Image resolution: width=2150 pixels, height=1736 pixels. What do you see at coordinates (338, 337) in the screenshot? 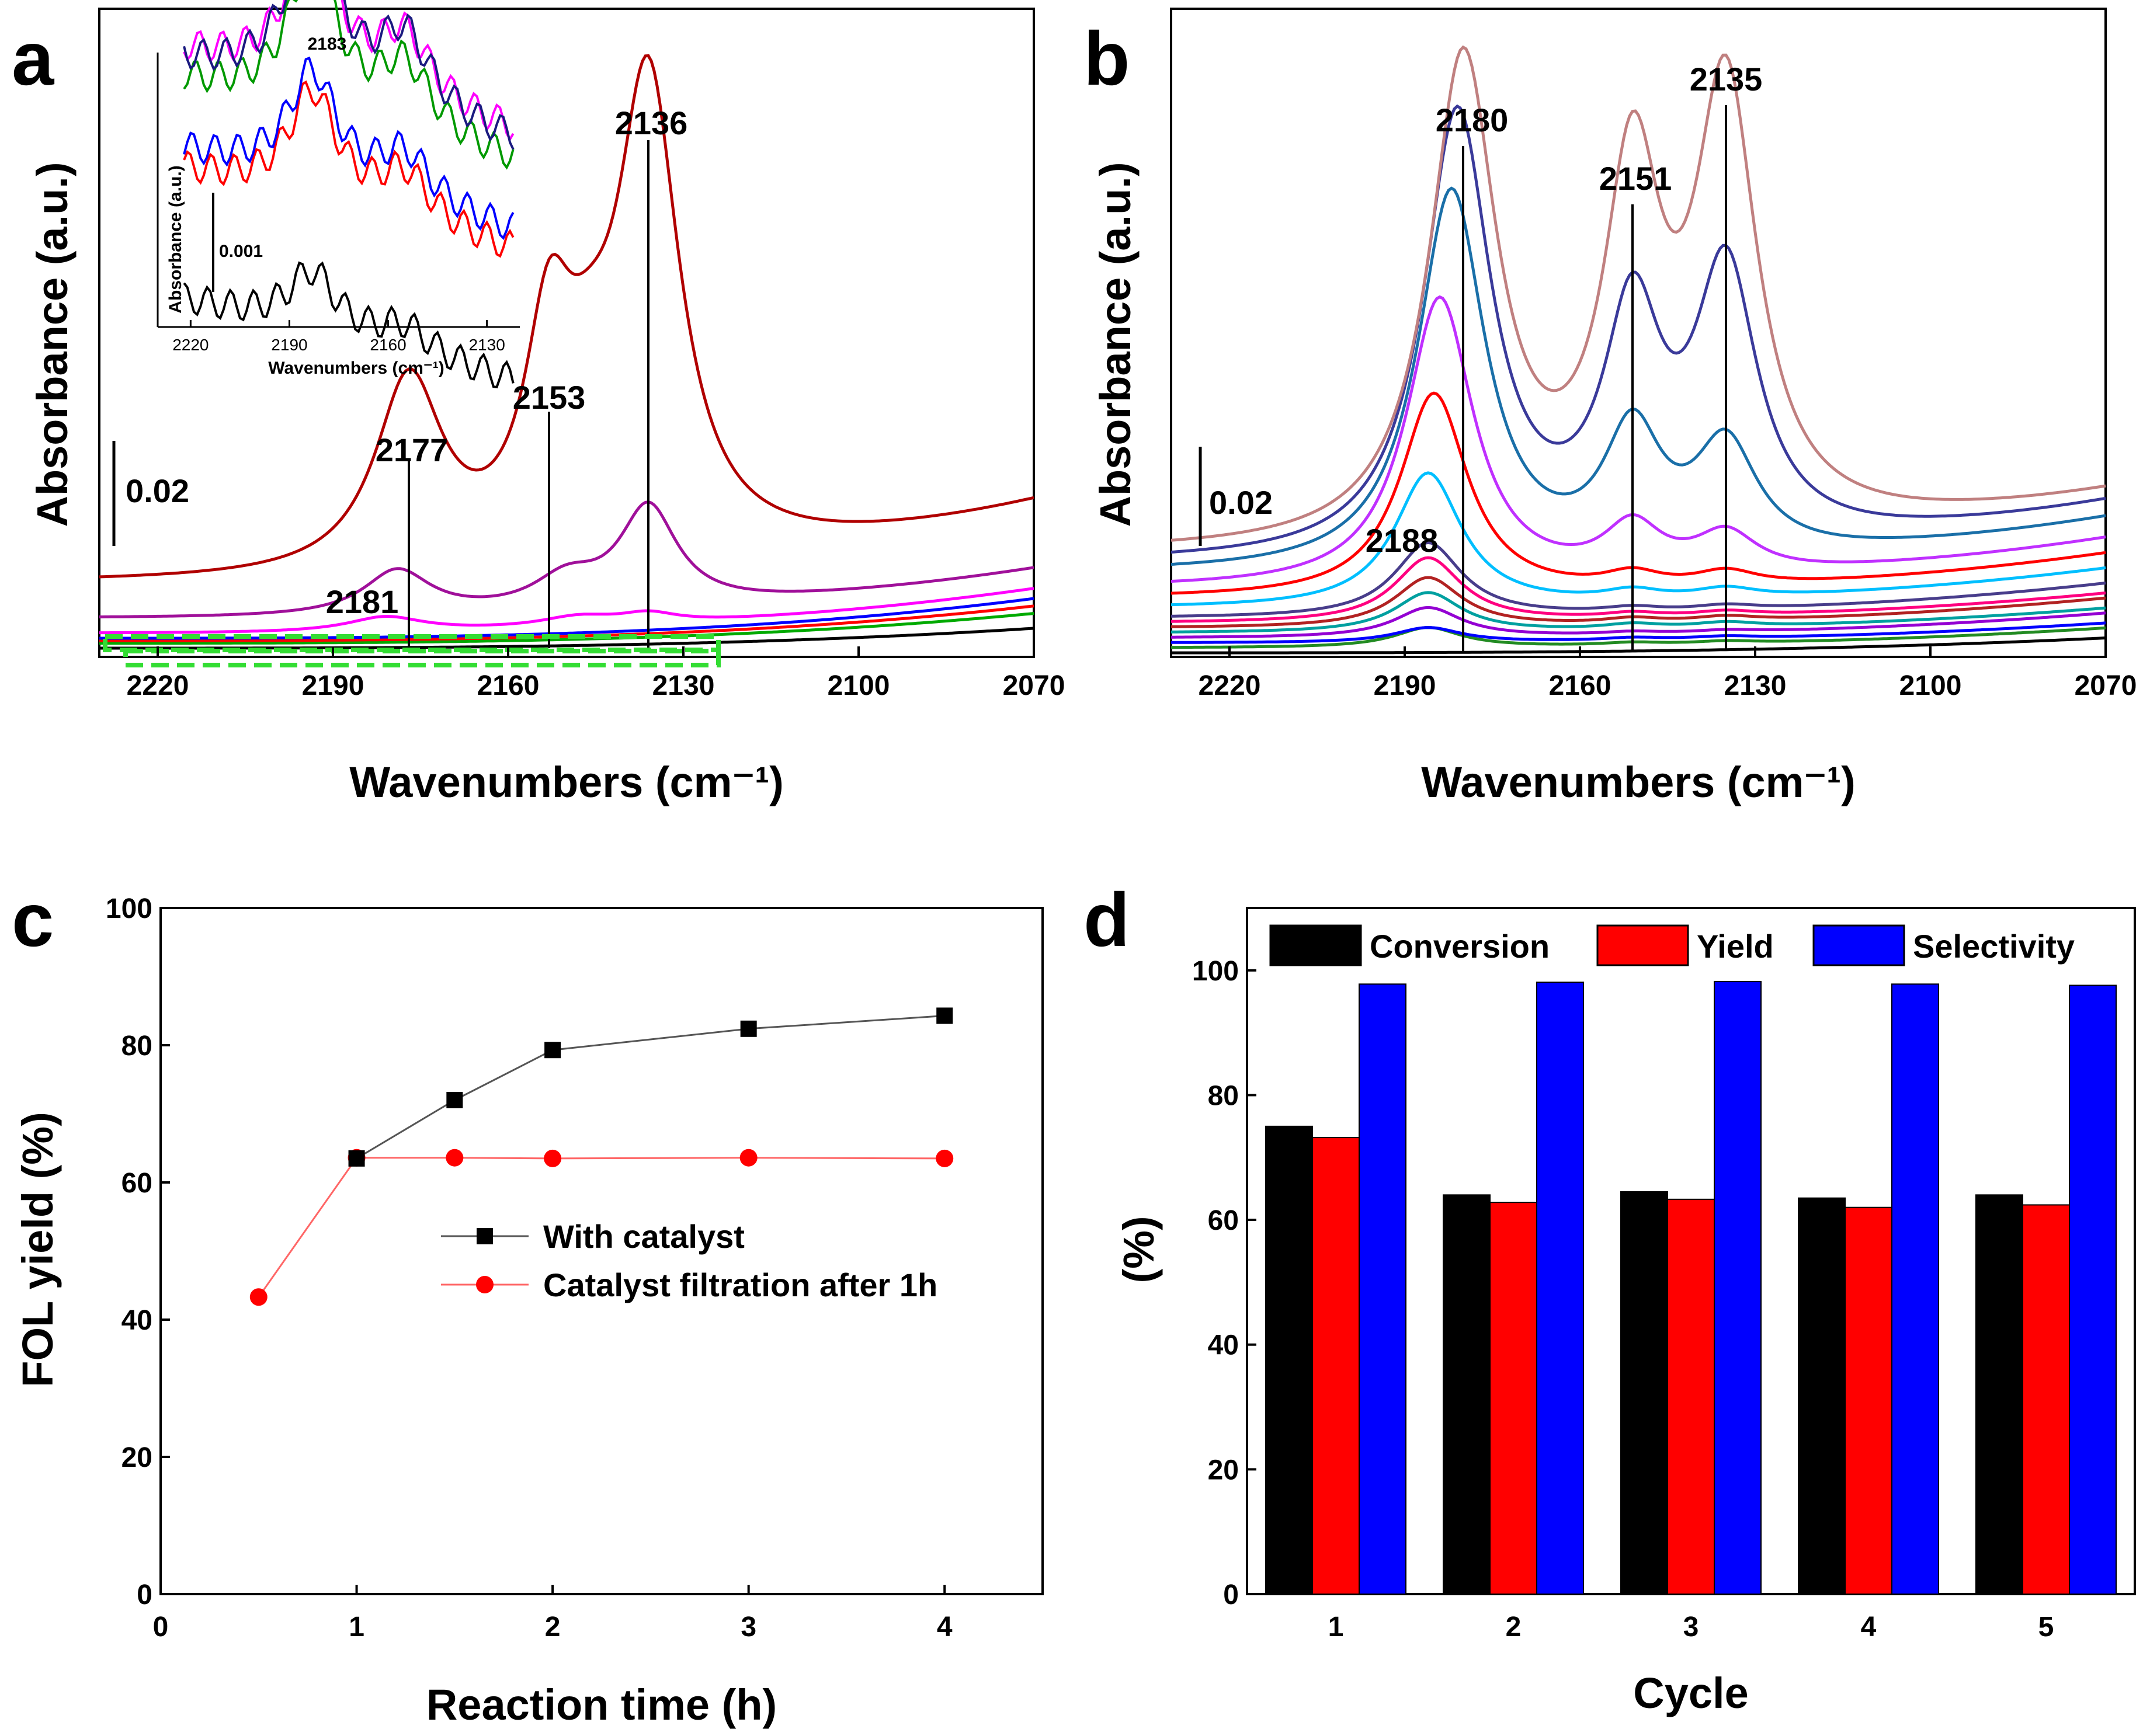
I see `inset-x-ticks: 2220 2190 2160 2130` at bounding box center [338, 337].